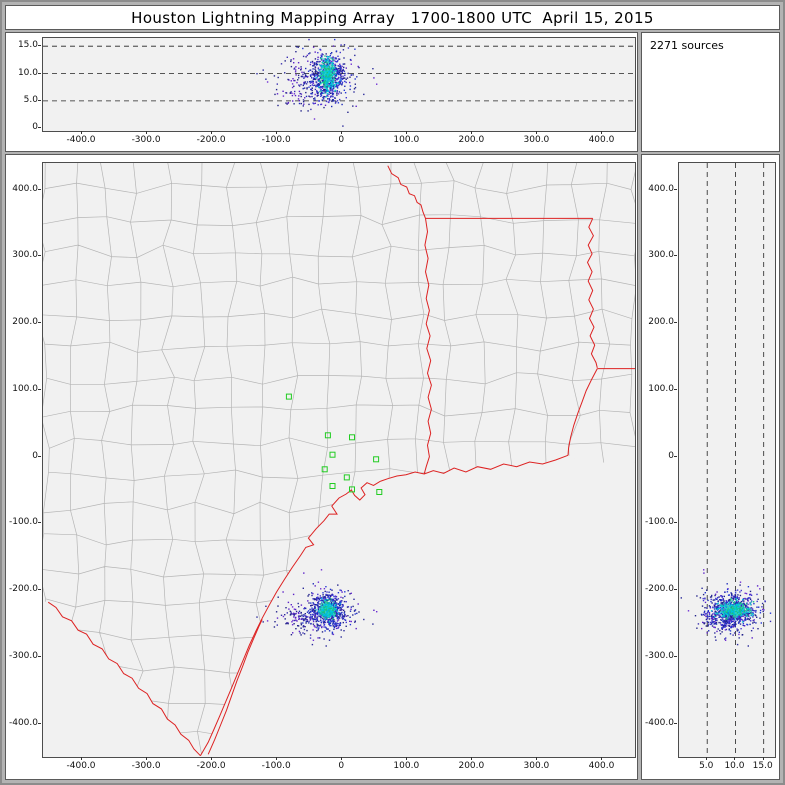 The width and height of the screenshot is (785, 785). I want to click on border-rio-grande, so click(124, 679).